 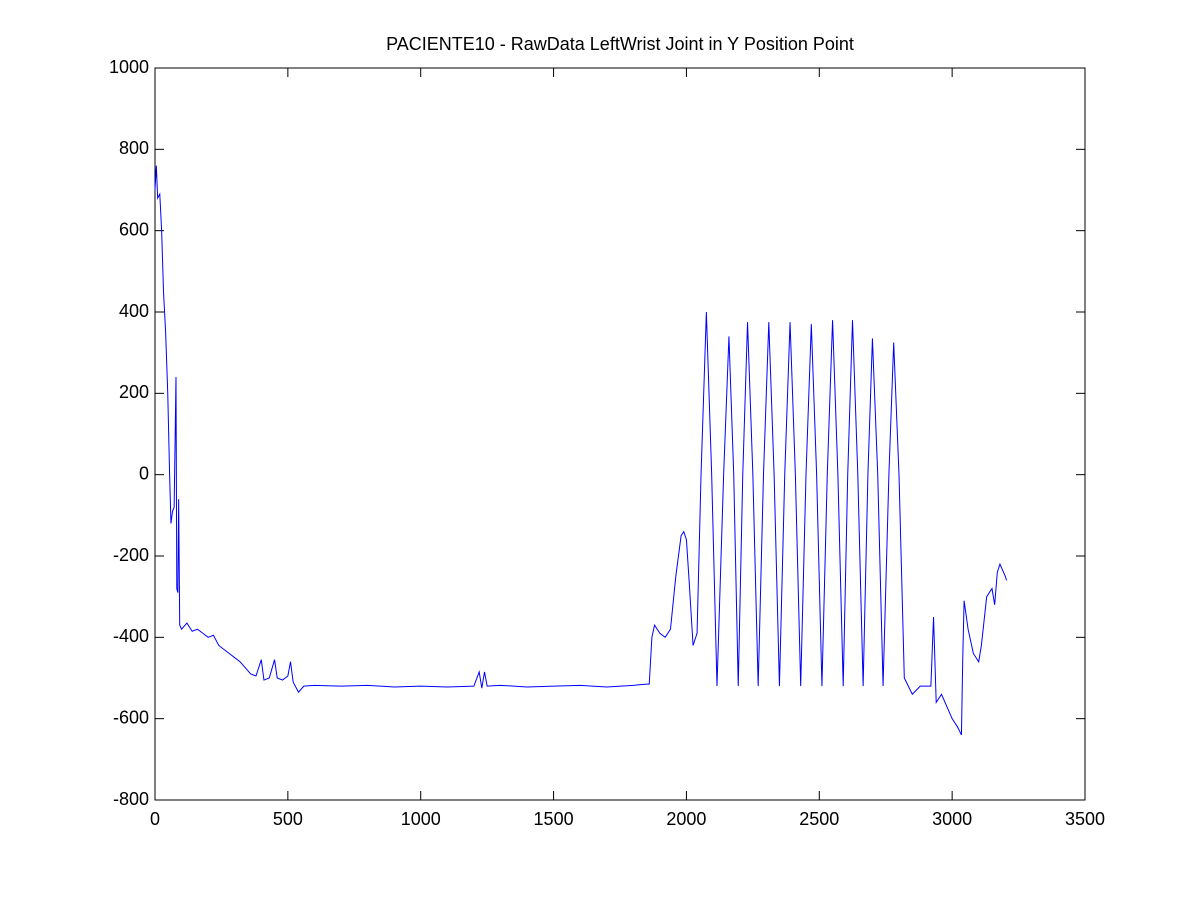 What do you see at coordinates (134, 148) in the screenshot?
I see `y-tick-label: 800` at bounding box center [134, 148].